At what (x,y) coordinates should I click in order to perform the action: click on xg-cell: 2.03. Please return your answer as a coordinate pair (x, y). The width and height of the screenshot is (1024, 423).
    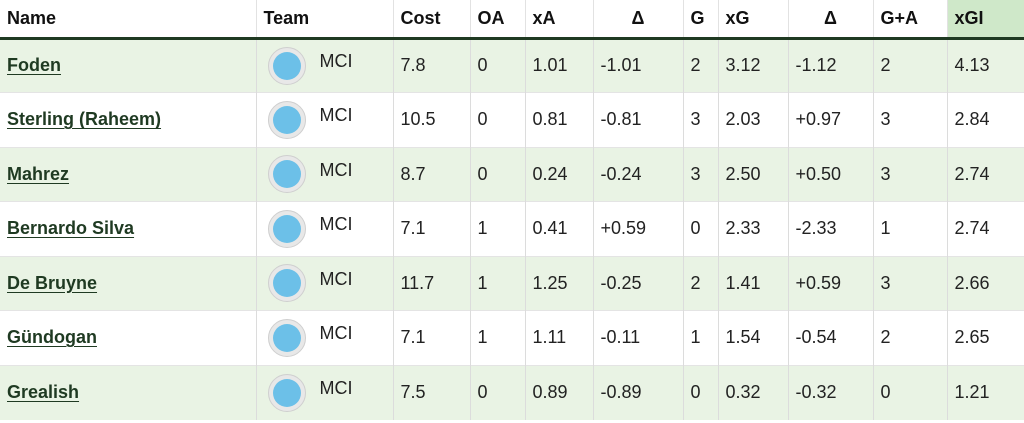
    Looking at the image, I should click on (753, 119).